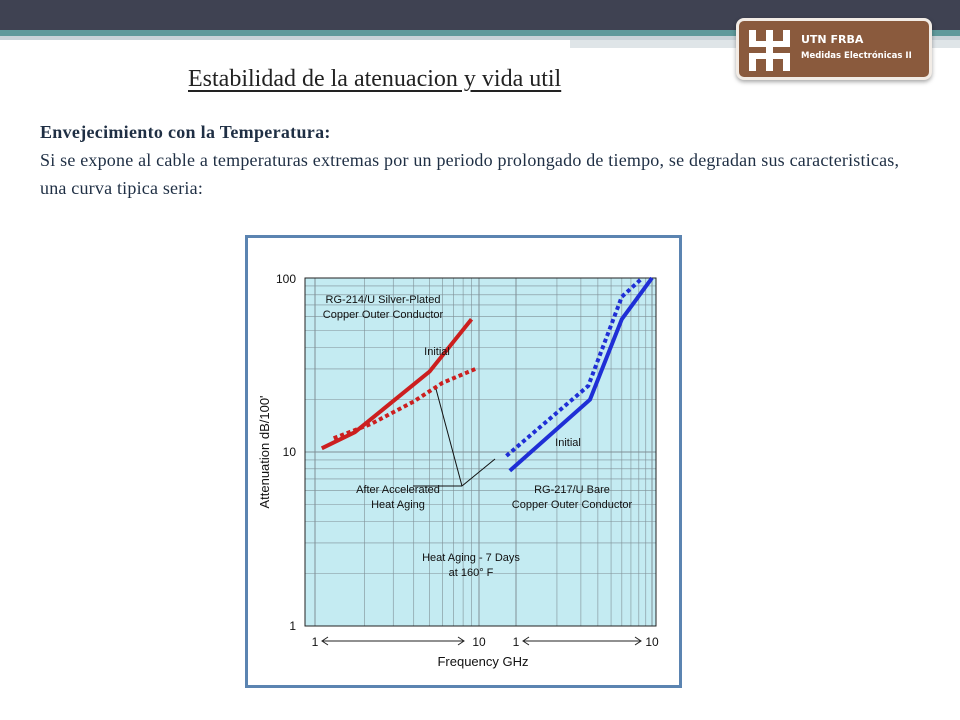 This screenshot has height=720, width=960. Describe the element at coordinates (292, 626) in the screenshot. I see `y-tick-label: 1` at that location.